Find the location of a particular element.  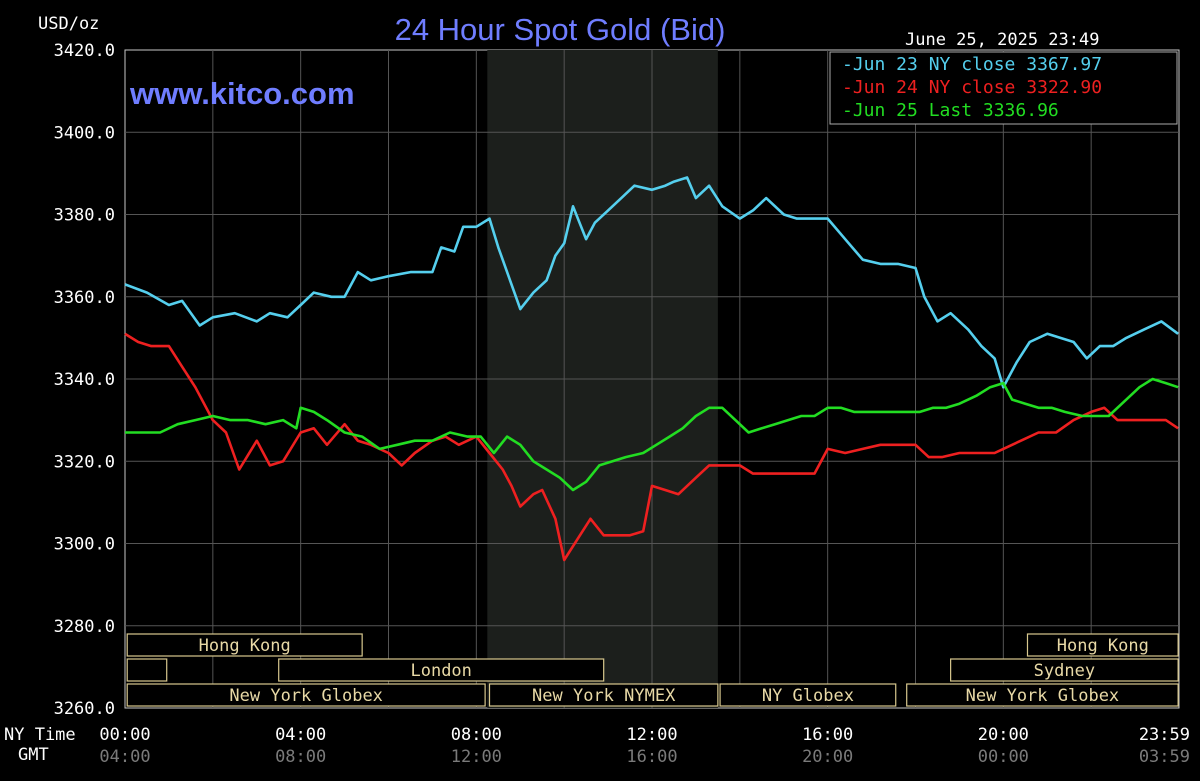

y-tick-label: 3320.0 is located at coordinates (84, 462).